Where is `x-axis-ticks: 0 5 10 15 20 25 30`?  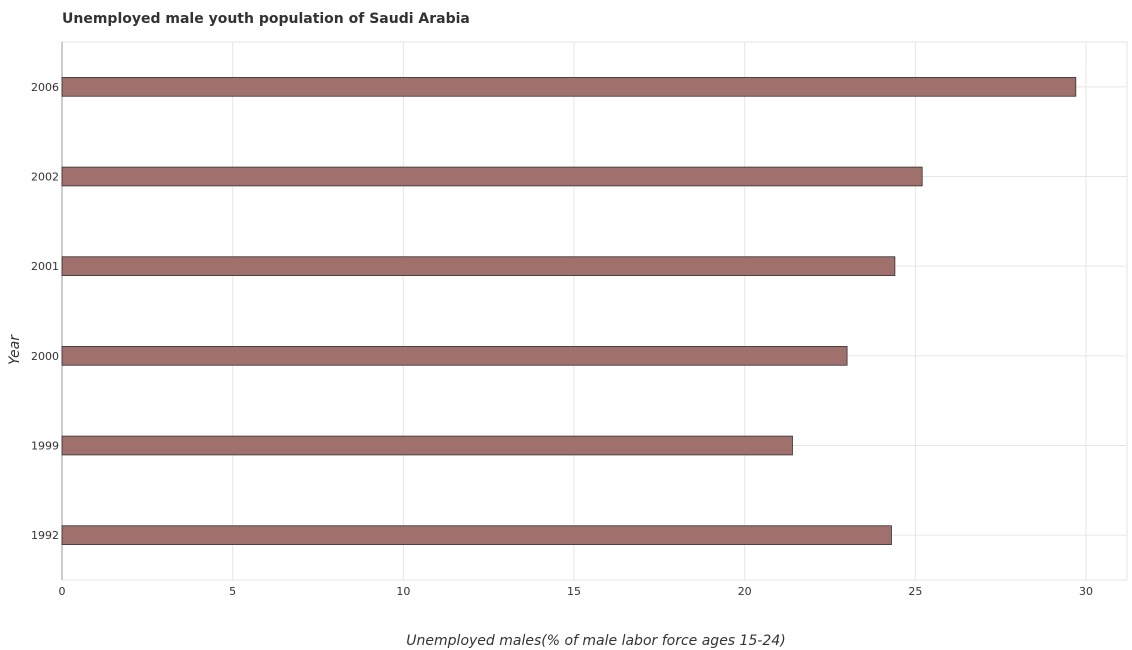
x-axis-ticks: 0 5 10 15 20 25 30 is located at coordinates (576, 591).